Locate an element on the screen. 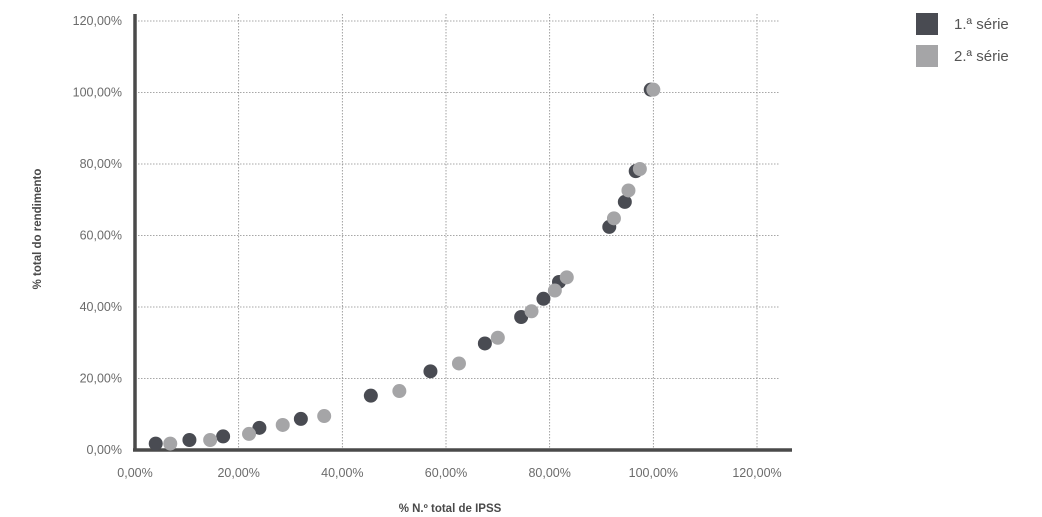  y-tick-label: 100,00% is located at coordinates (97, 93).